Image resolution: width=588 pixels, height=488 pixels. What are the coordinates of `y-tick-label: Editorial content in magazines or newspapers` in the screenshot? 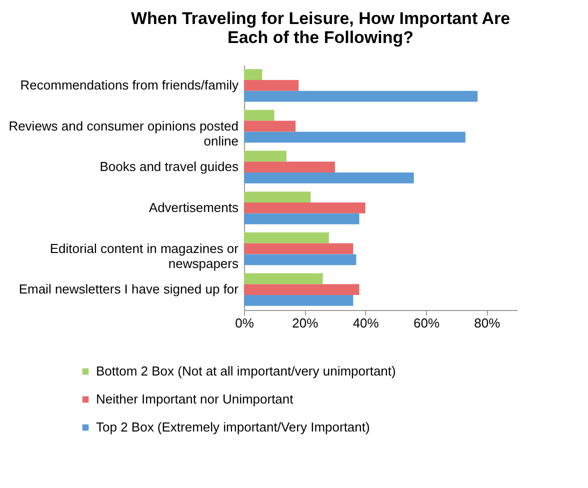 It's located at (145, 255).